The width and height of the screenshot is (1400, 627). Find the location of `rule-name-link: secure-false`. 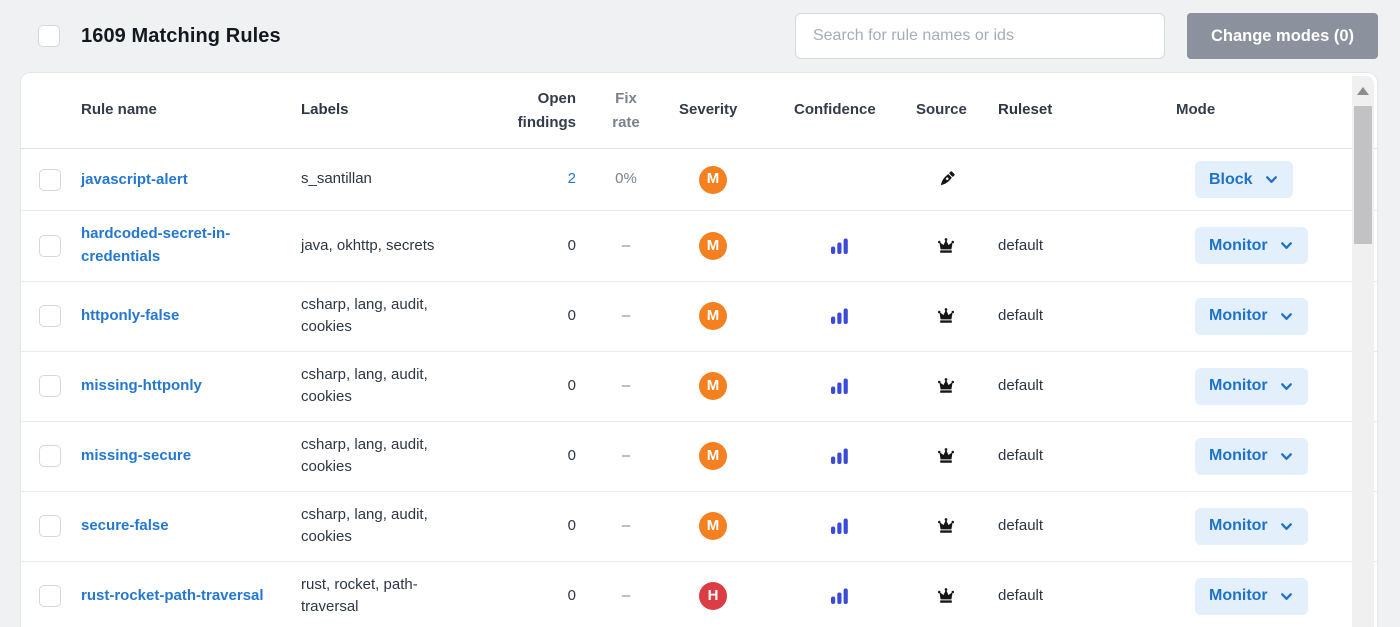

rule-name-link: secure-false is located at coordinates (125, 525).